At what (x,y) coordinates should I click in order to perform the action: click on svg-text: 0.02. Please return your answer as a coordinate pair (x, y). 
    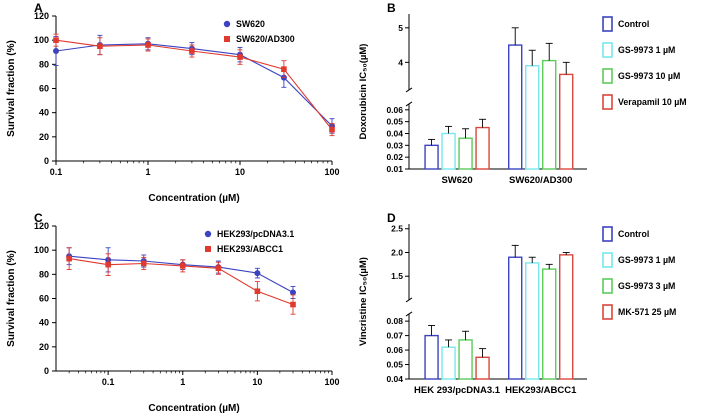
    Looking at the image, I should click on (394, 157).